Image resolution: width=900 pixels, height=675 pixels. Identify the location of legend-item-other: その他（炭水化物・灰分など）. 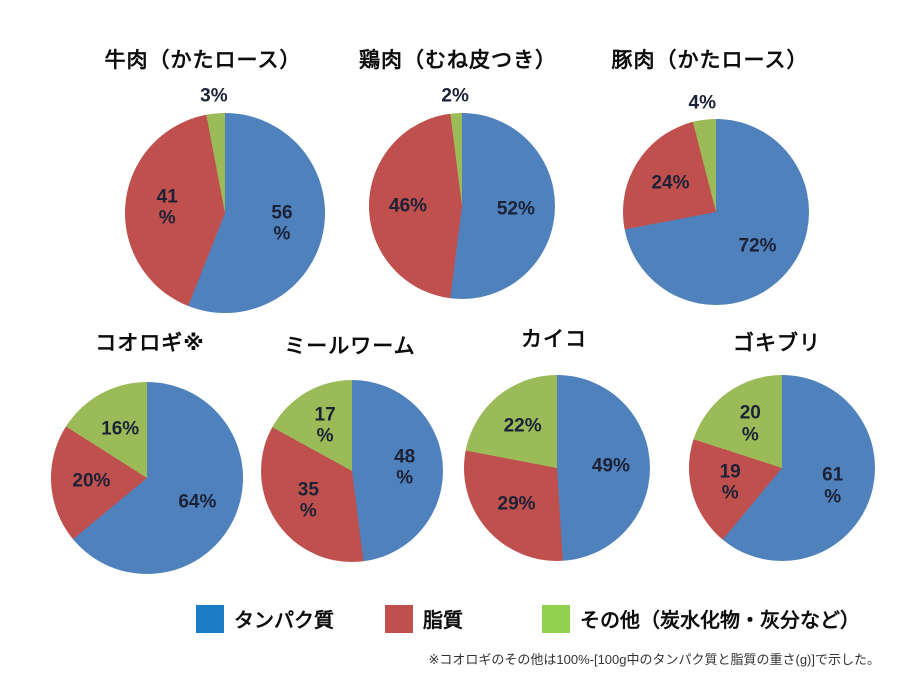
(701, 618).